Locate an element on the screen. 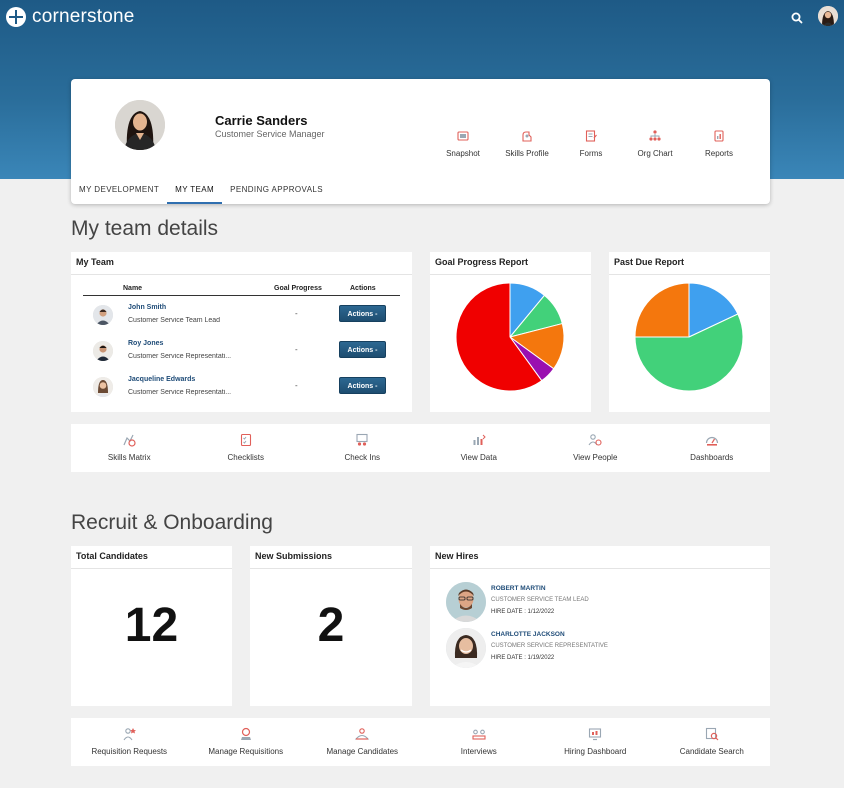 The image size is (844, 788). quick-link-reports: Reports is located at coordinates (719, 143).